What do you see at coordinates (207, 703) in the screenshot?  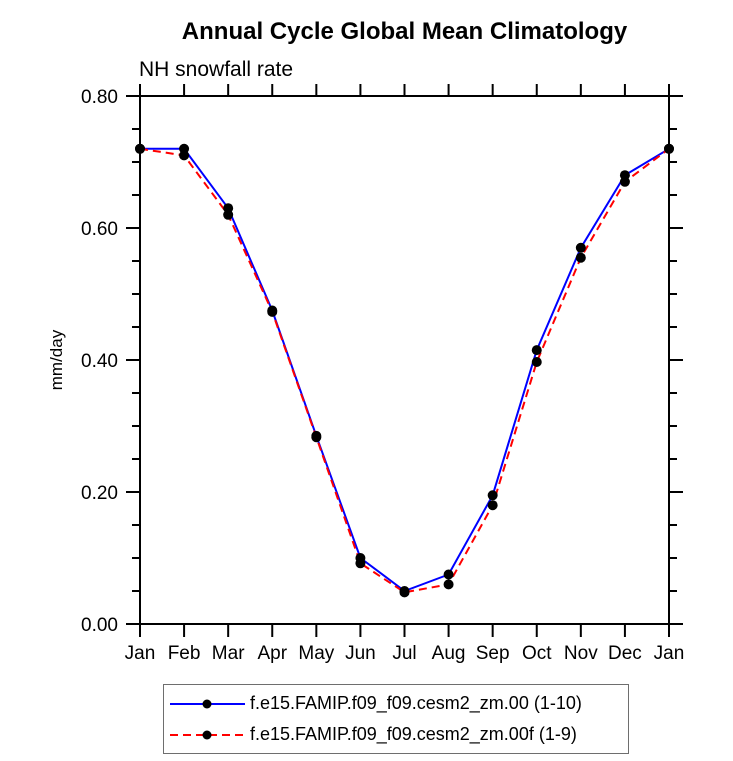 I see `legend-key-solid-line-icon` at bounding box center [207, 703].